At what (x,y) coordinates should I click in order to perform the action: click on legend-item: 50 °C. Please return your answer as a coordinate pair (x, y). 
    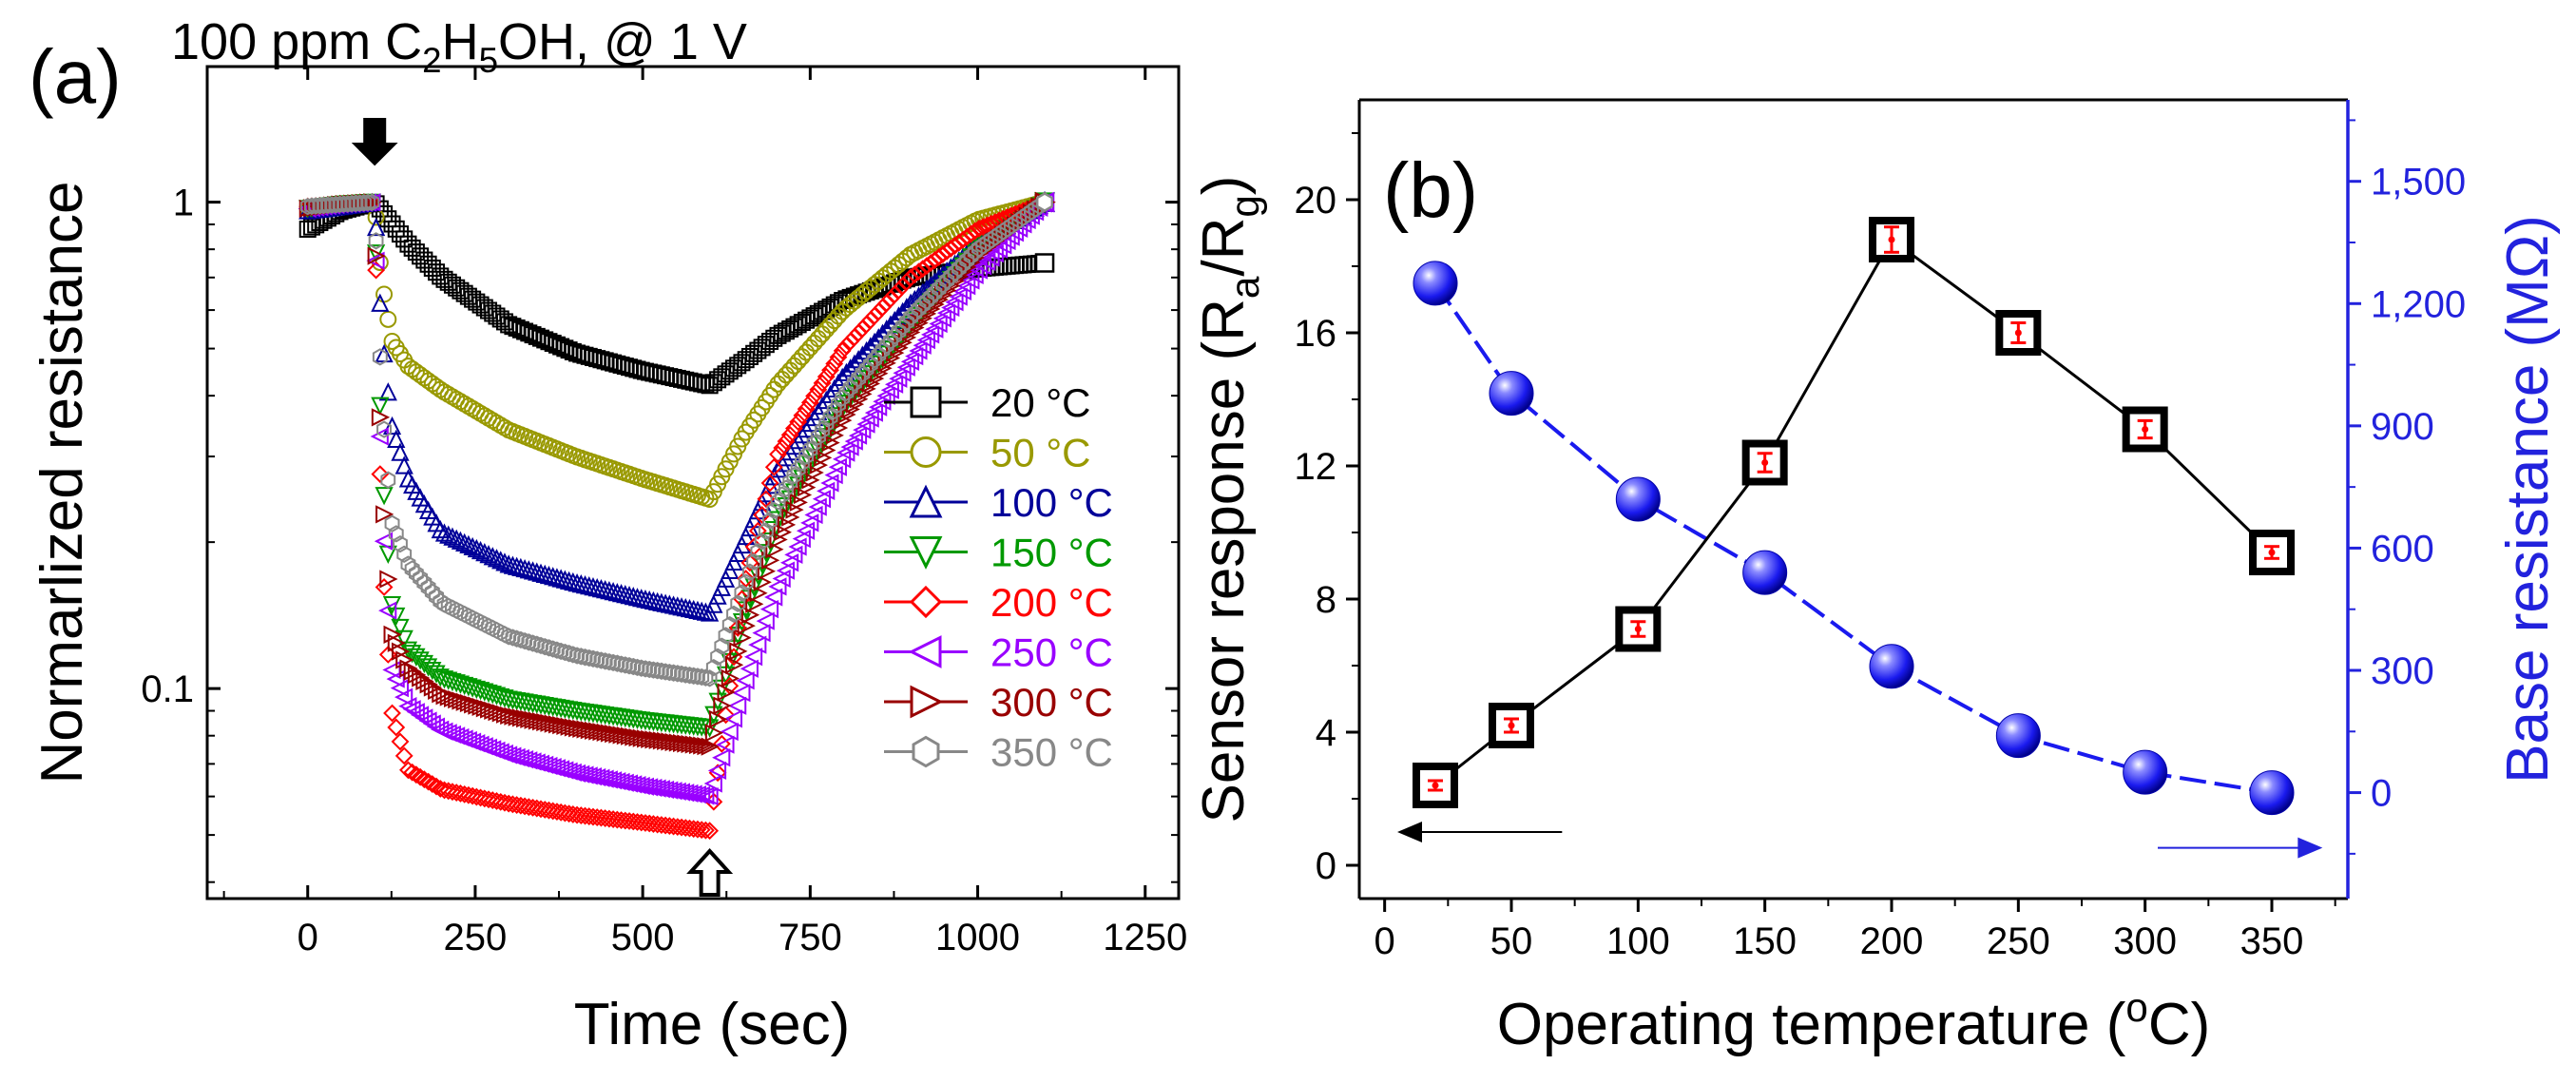
    Looking at the image, I should click on (988, 453).